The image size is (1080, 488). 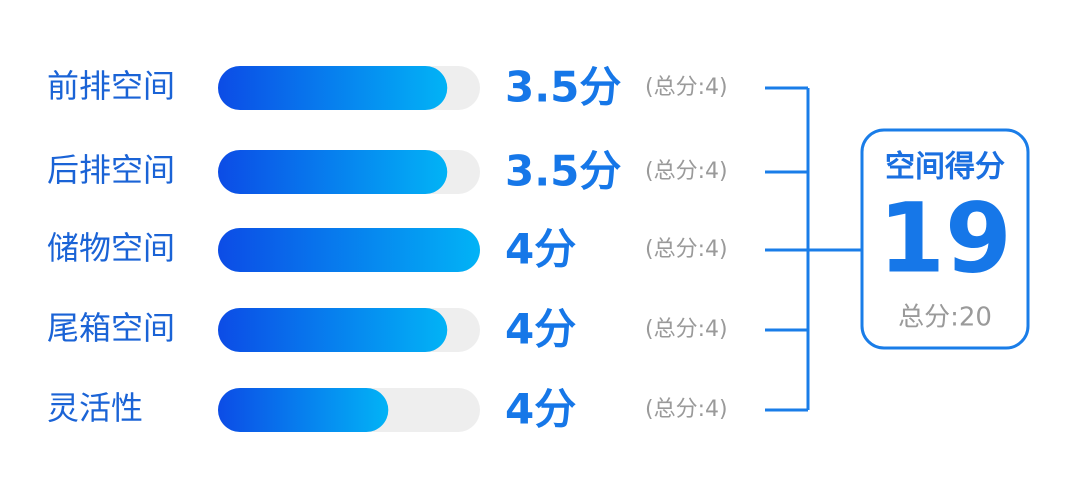 I want to click on summary-title: 空间得分, so click(x=945, y=167).